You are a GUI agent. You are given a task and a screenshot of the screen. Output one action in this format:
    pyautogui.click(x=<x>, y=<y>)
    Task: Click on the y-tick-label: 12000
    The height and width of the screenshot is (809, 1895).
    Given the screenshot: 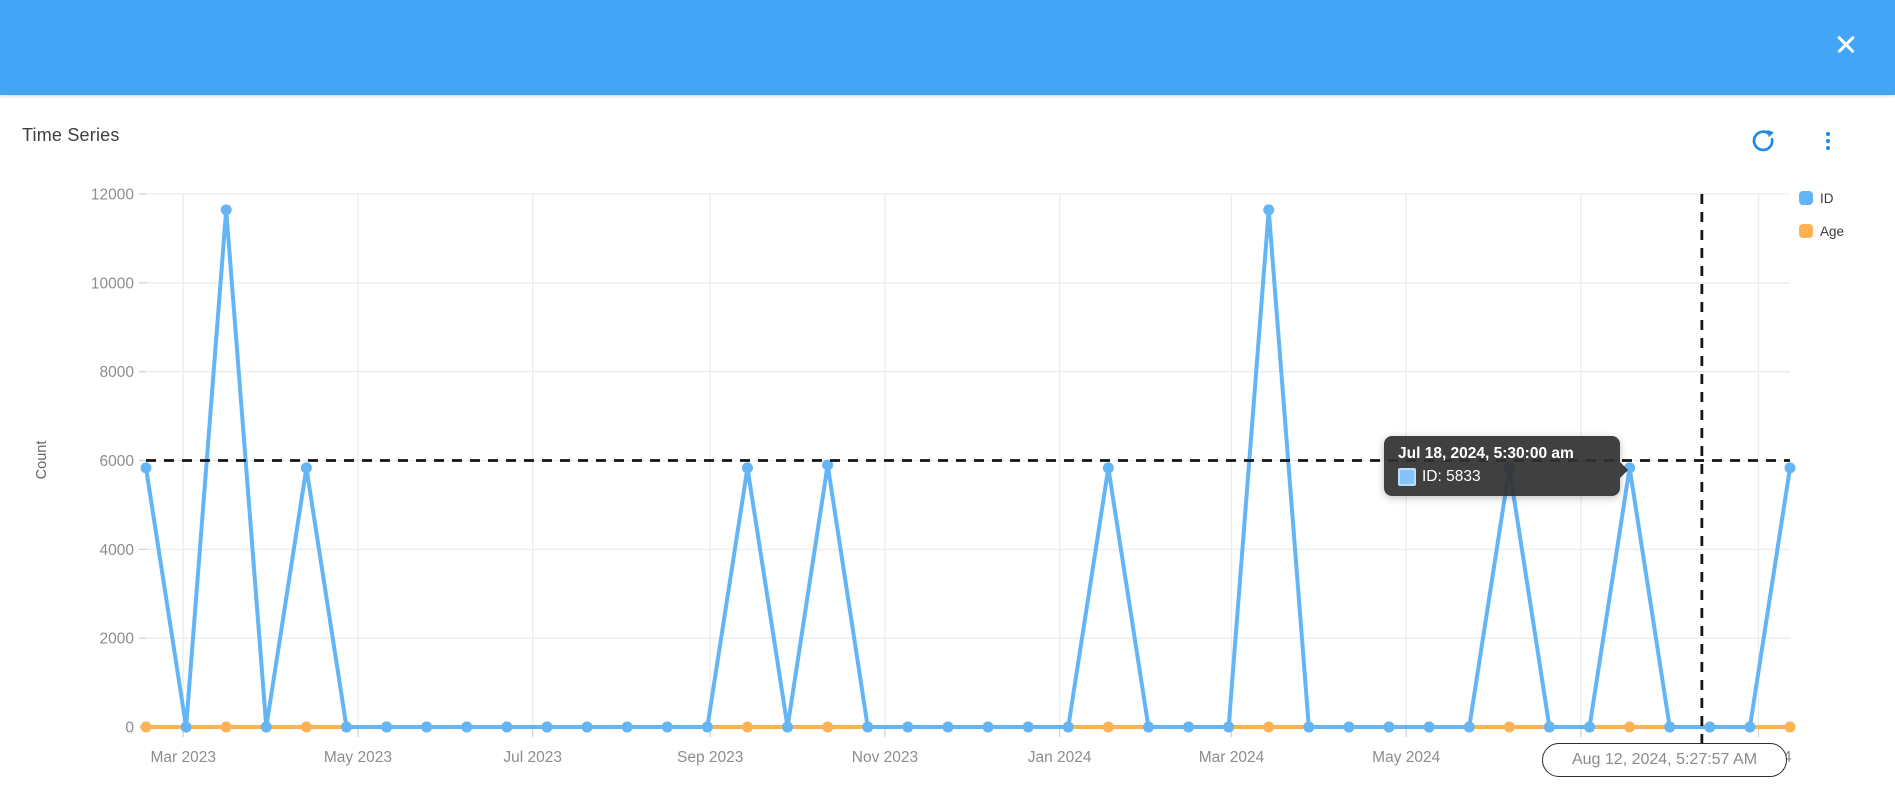 What is the action you would take?
    pyautogui.click(x=112, y=195)
    